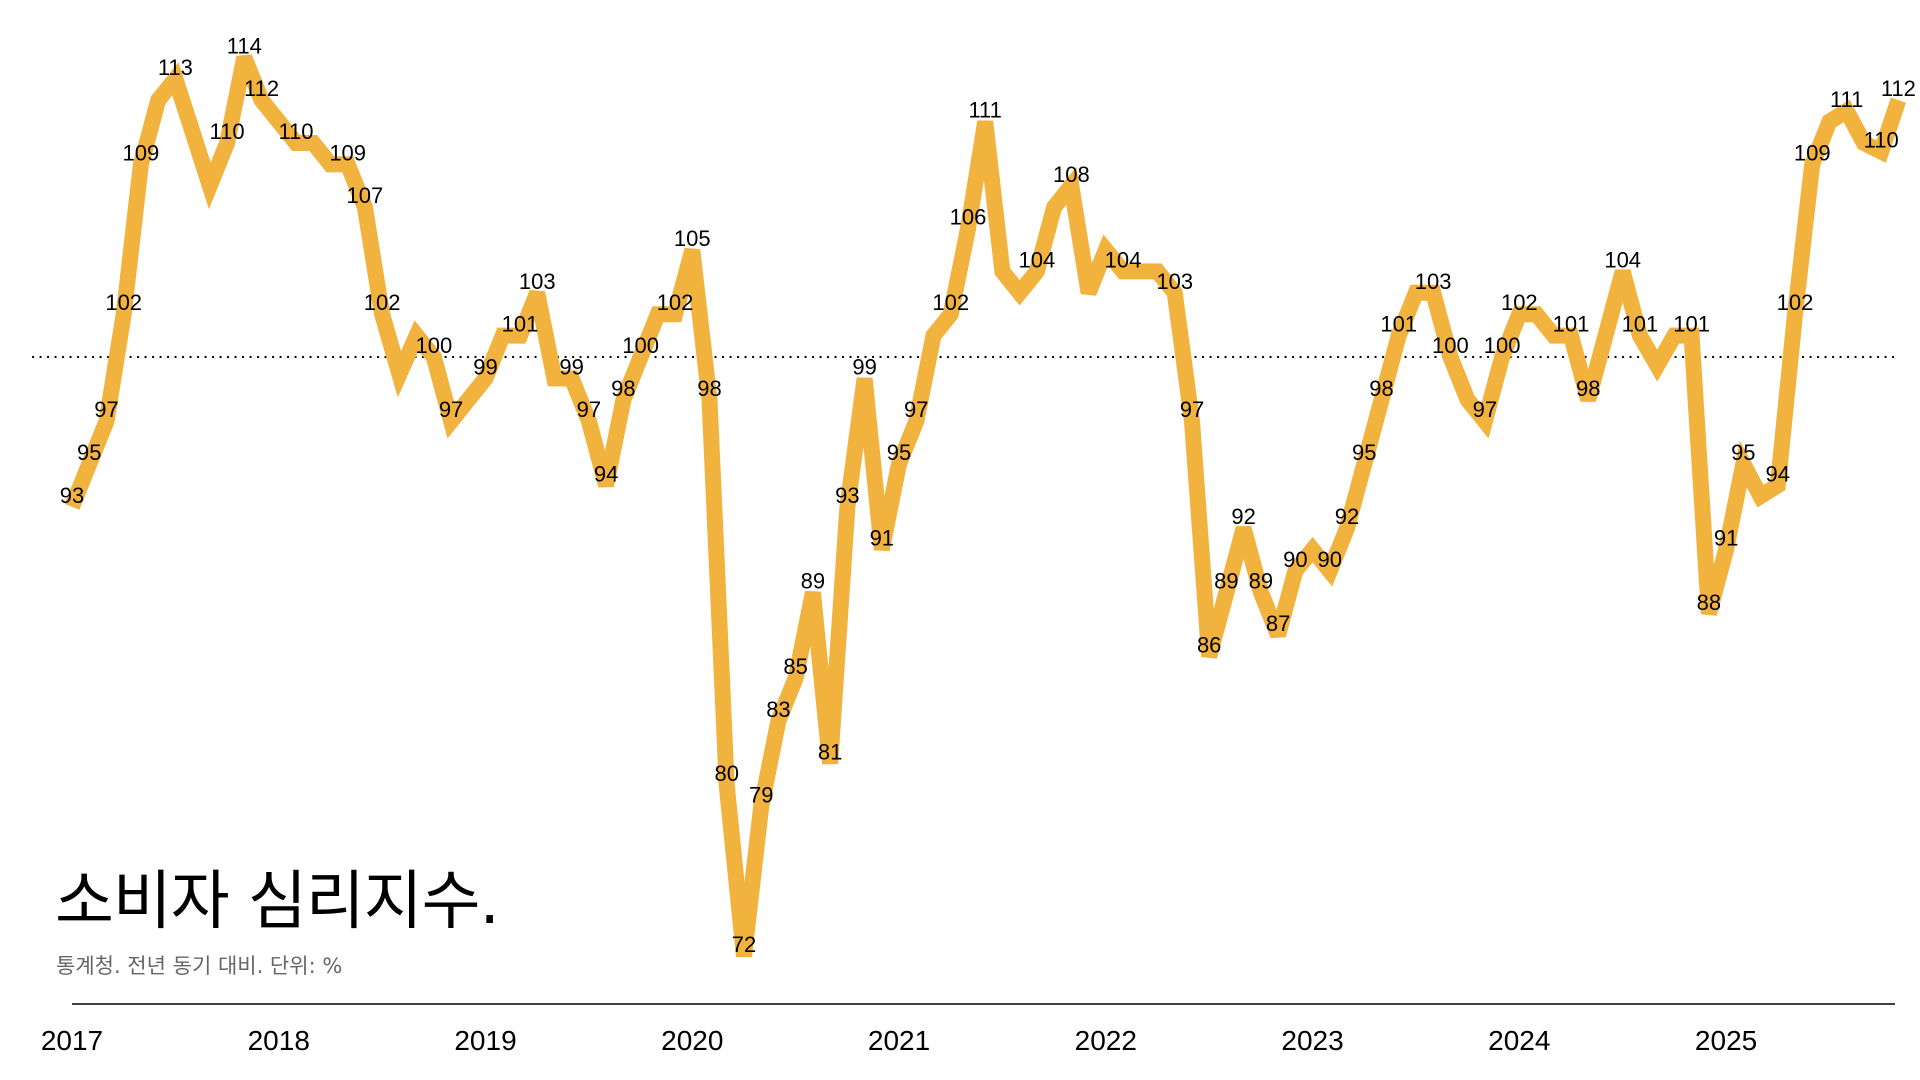 The image size is (1920, 1080). What do you see at coordinates (795, 666) in the screenshot?
I see `data-label: 85` at bounding box center [795, 666].